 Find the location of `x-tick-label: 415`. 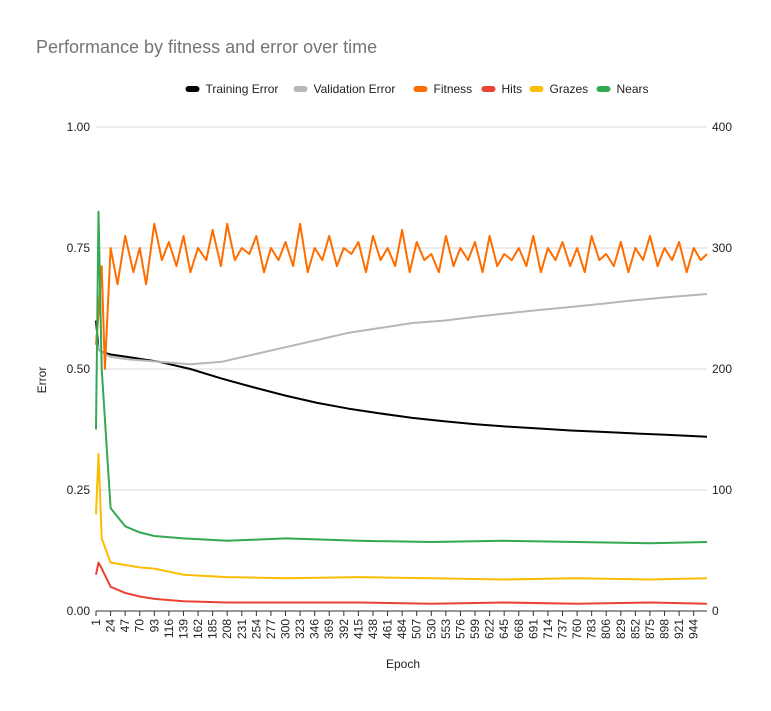

x-tick-label: 415 is located at coordinates (358, 629).